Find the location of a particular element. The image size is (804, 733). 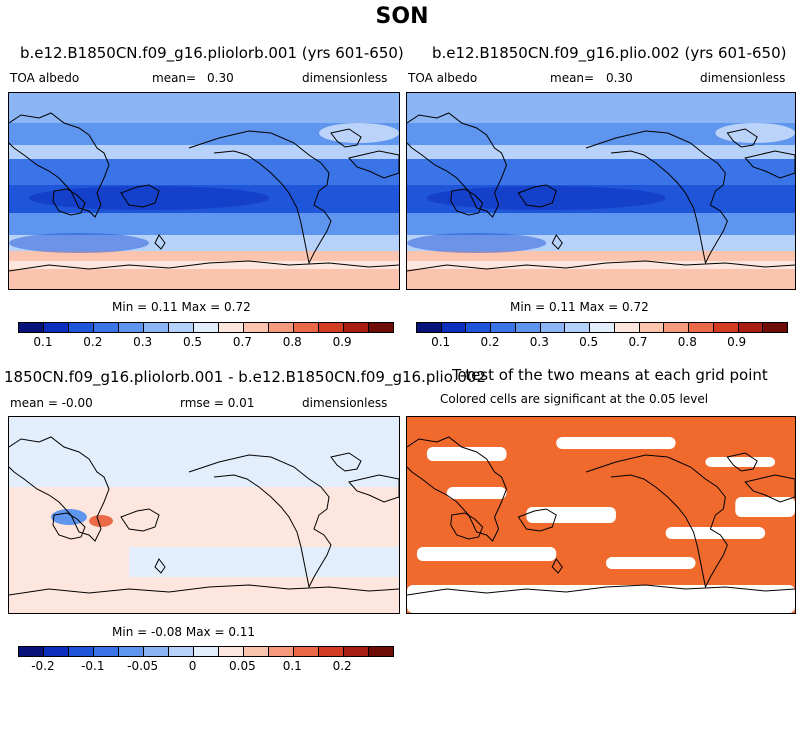

panel2-mean-label: mean= is located at coordinates (572, 78).